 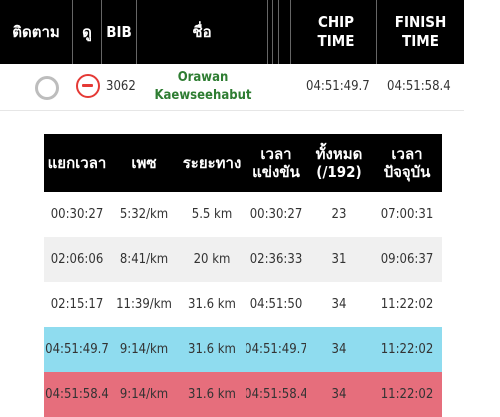 I want to click on results-header: ติดตาม ดู BIB ชื่อ CHIP TIME FINISH TIME, so click(x=232, y=32).